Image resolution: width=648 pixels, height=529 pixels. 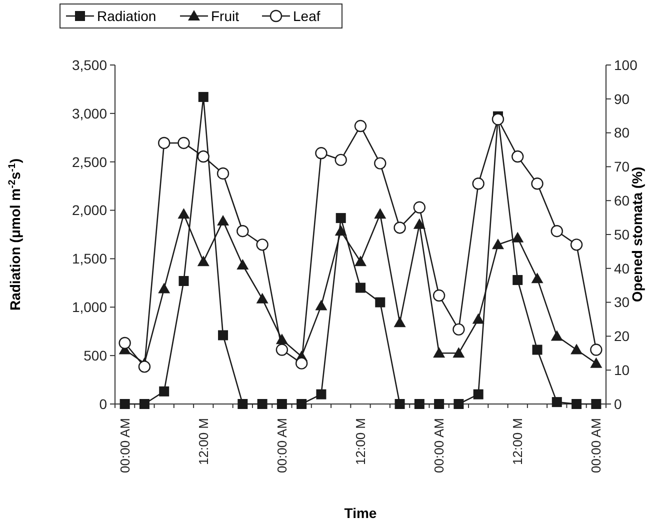 What do you see at coordinates (126, 16) in the screenshot?
I see `legend-label: Radiation` at bounding box center [126, 16].